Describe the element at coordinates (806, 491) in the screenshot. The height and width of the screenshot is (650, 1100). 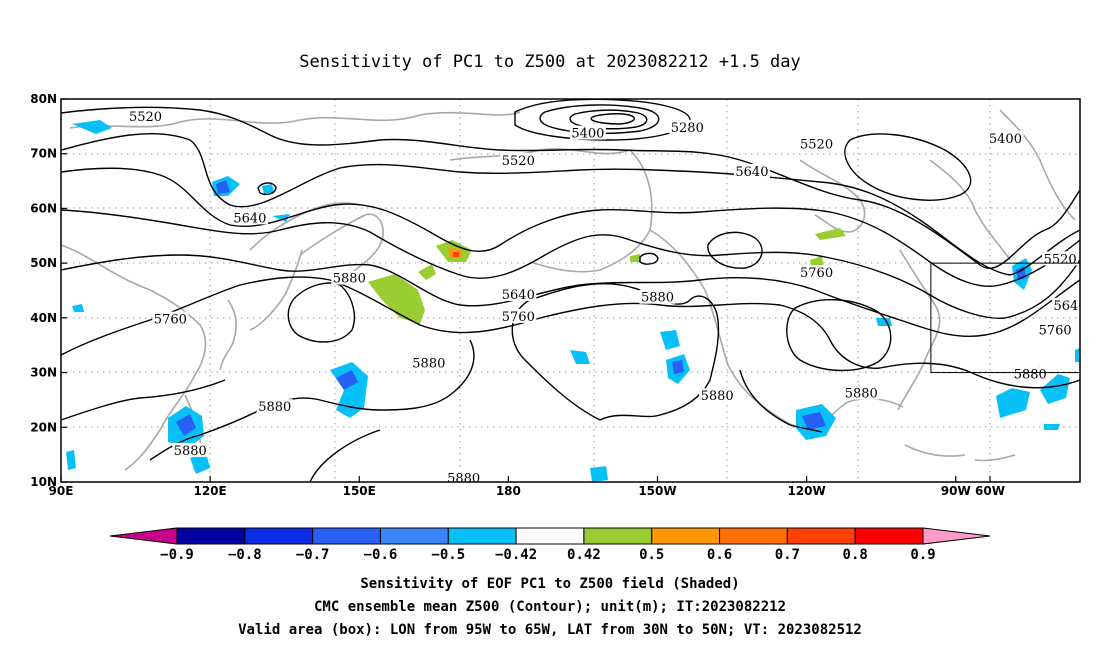
I see `x-tick-label: 120W` at that location.